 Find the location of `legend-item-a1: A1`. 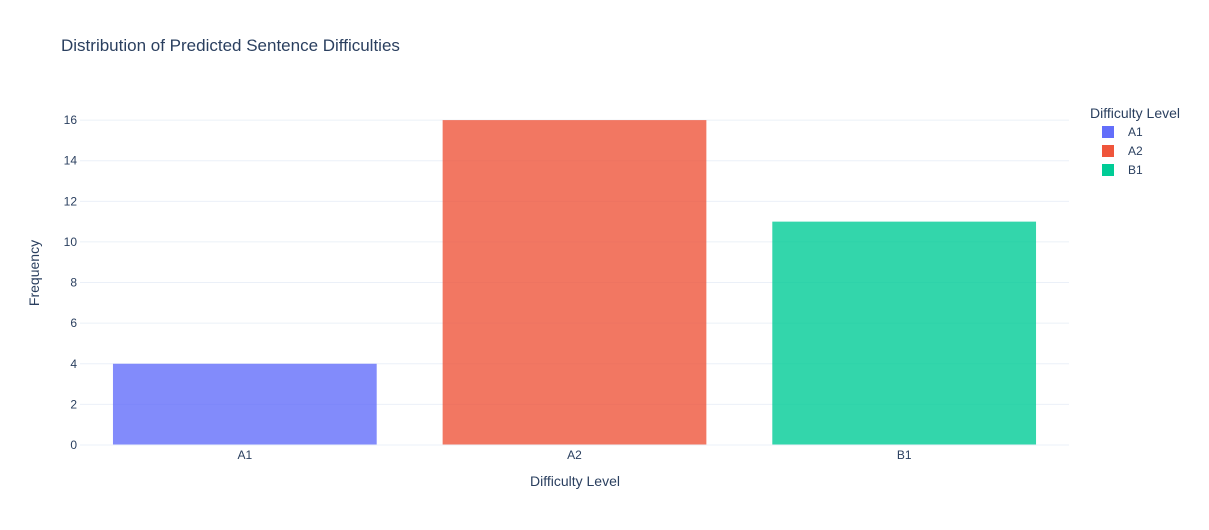

legend-item-a1: A1 is located at coordinates (1122, 132).